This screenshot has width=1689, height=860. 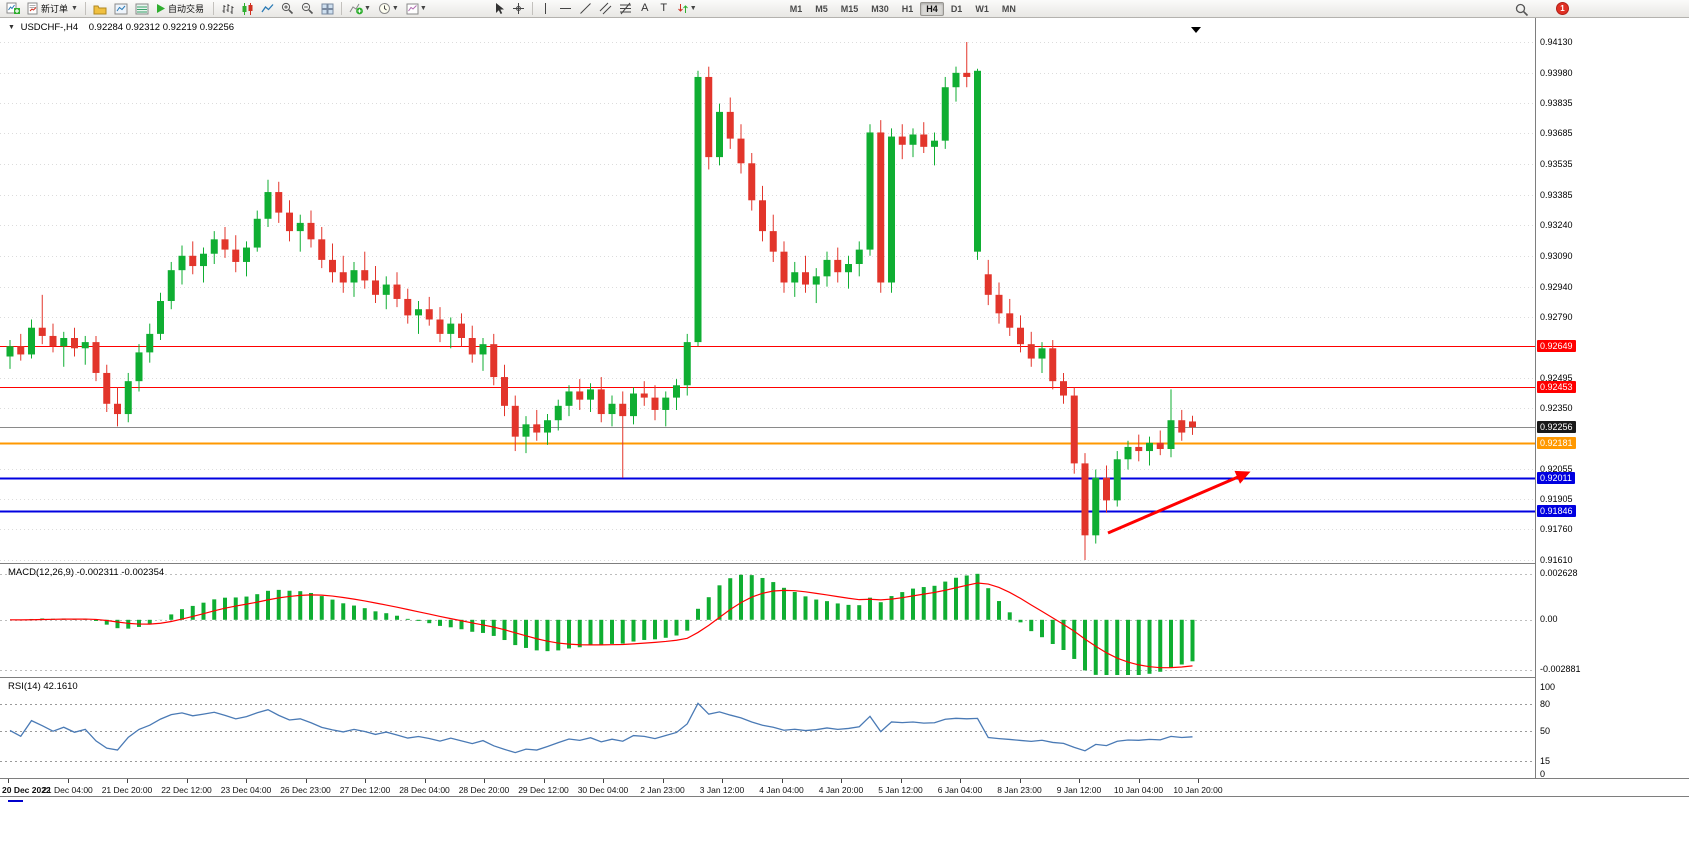 I want to click on zoom-in-button, so click(x=287, y=9).